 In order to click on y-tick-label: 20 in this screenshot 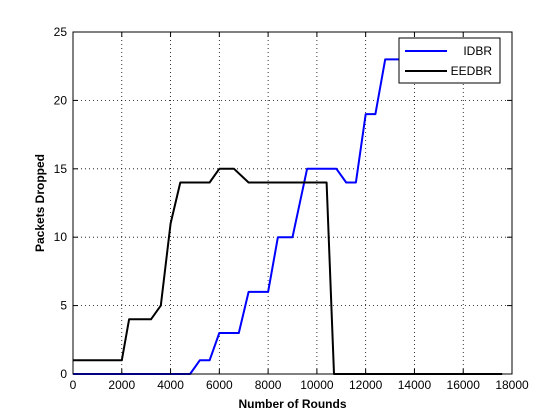, I will do `click(61, 100)`.